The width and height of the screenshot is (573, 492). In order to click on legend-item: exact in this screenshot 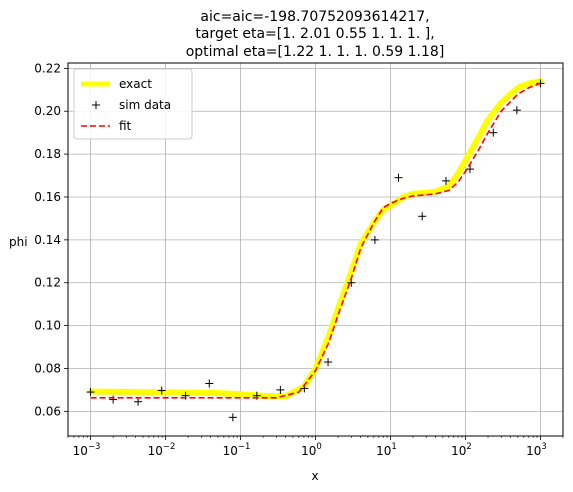, I will do `click(116, 84)`.